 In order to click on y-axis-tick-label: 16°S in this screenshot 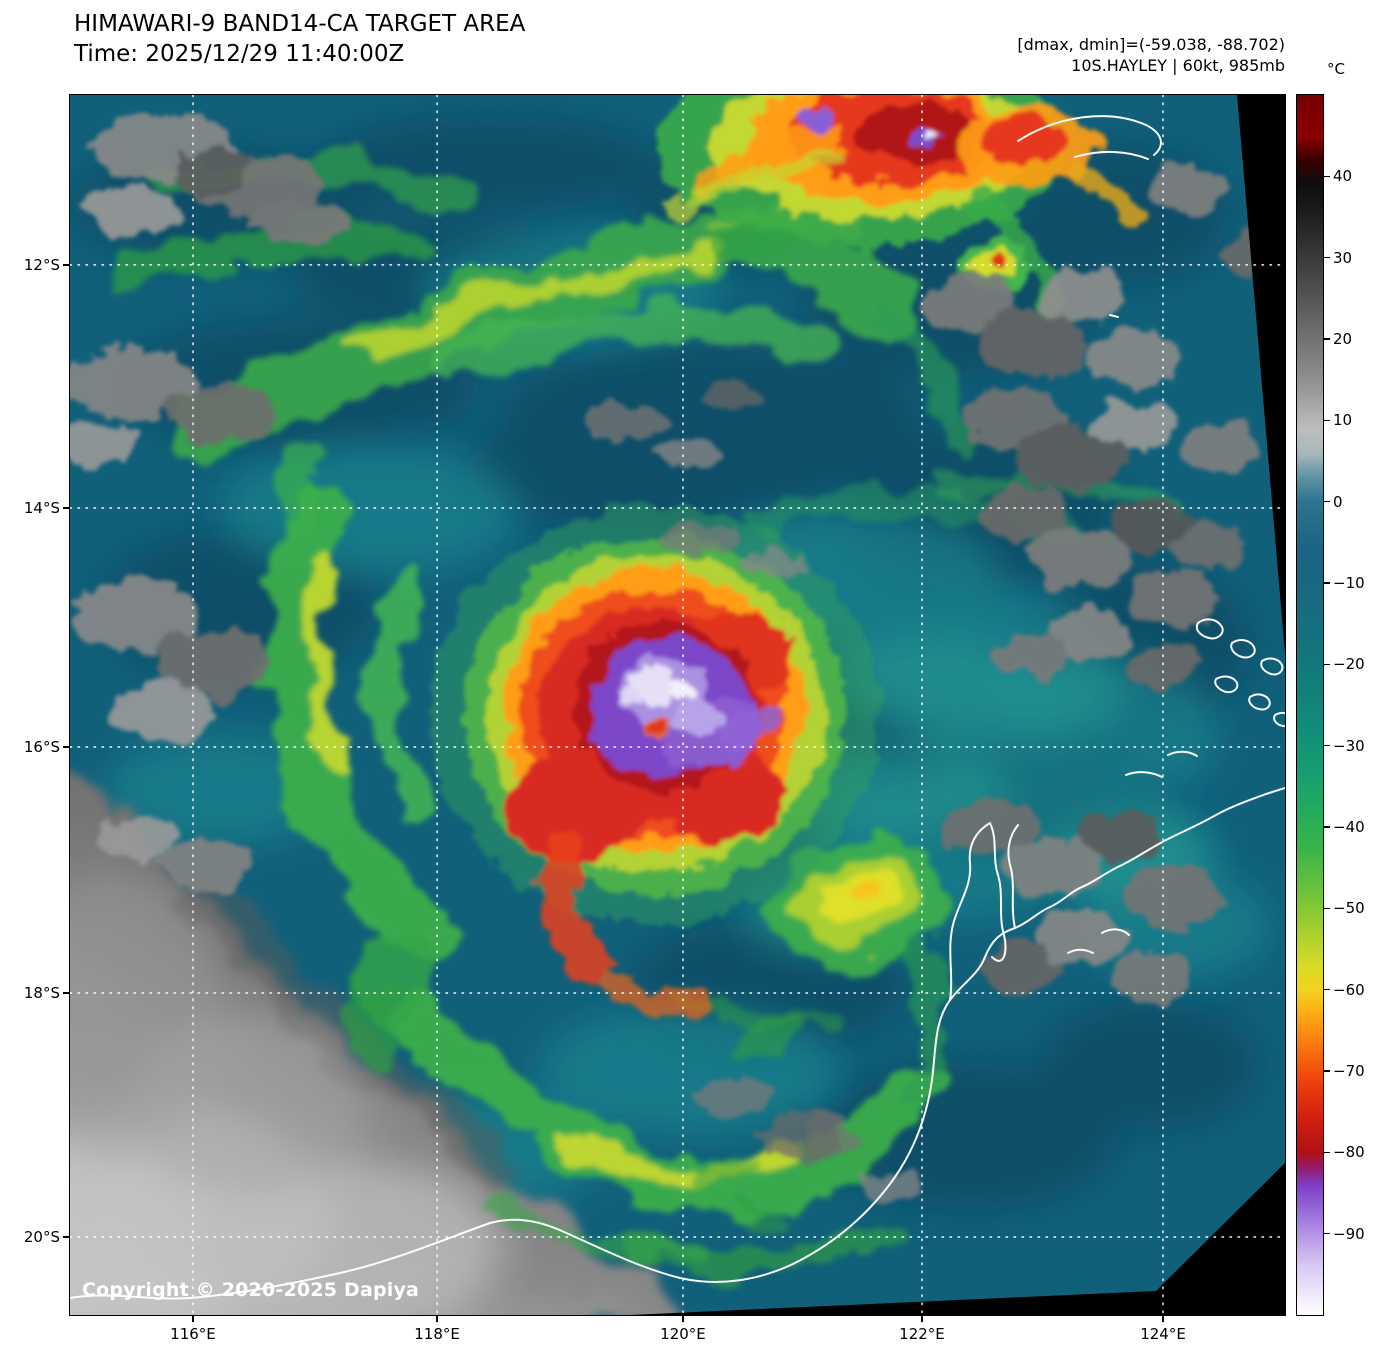, I will do `click(41, 746)`.